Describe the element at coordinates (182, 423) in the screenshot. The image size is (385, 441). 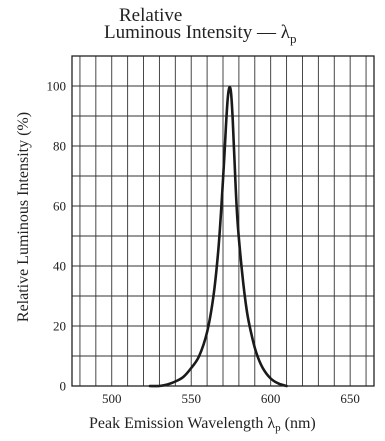
I see `x-axis-label-text: Peak Emission Wavelength λ` at that location.